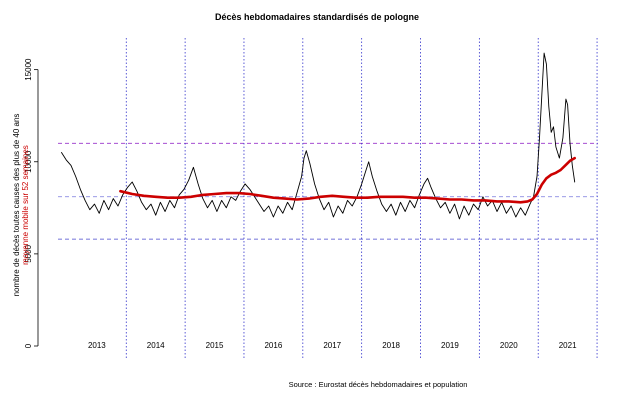 Image resolution: width=620 pixels, height=403 pixels. What do you see at coordinates (31, 203) in the screenshot?
I see `y-axis: 0 5000 10000 15000` at bounding box center [31, 203].